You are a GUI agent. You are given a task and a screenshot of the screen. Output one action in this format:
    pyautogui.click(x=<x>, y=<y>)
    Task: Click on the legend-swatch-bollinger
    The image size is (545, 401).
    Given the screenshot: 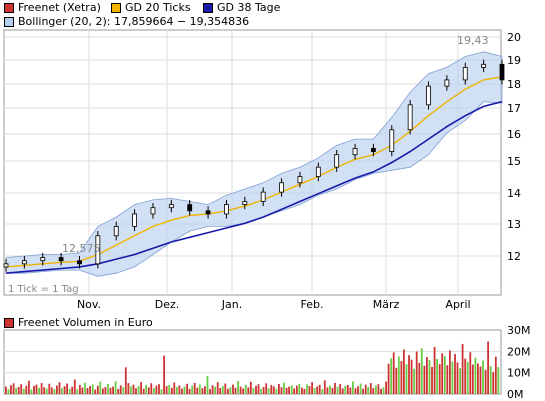 What is the action you would take?
    pyautogui.click(x=9, y=21)
    